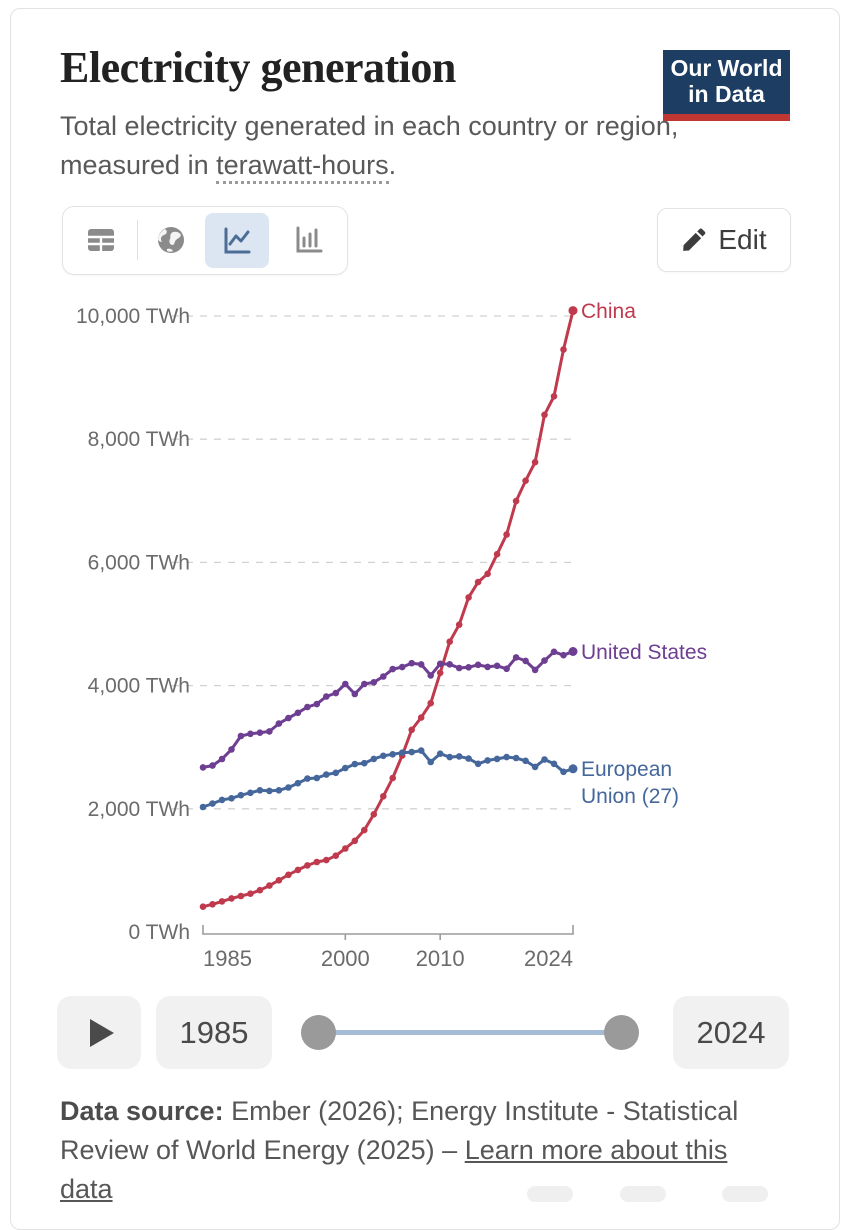 The height and width of the screenshot is (1230, 849). I want to click on tab-map, so click(171, 240).